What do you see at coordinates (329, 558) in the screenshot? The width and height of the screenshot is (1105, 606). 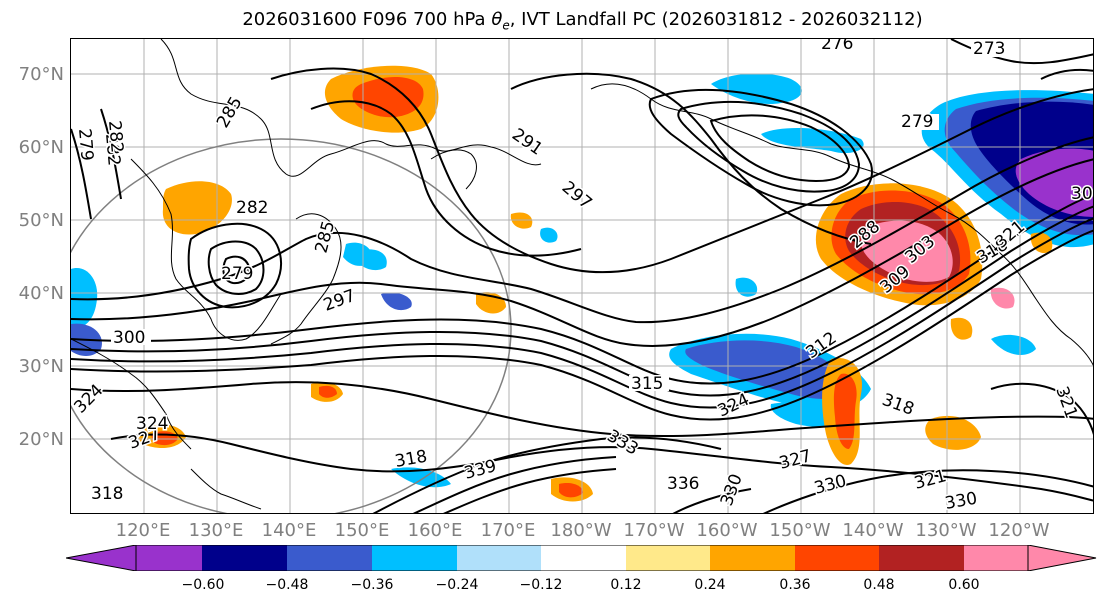 I see `colorbar-segment-neg036` at bounding box center [329, 558].